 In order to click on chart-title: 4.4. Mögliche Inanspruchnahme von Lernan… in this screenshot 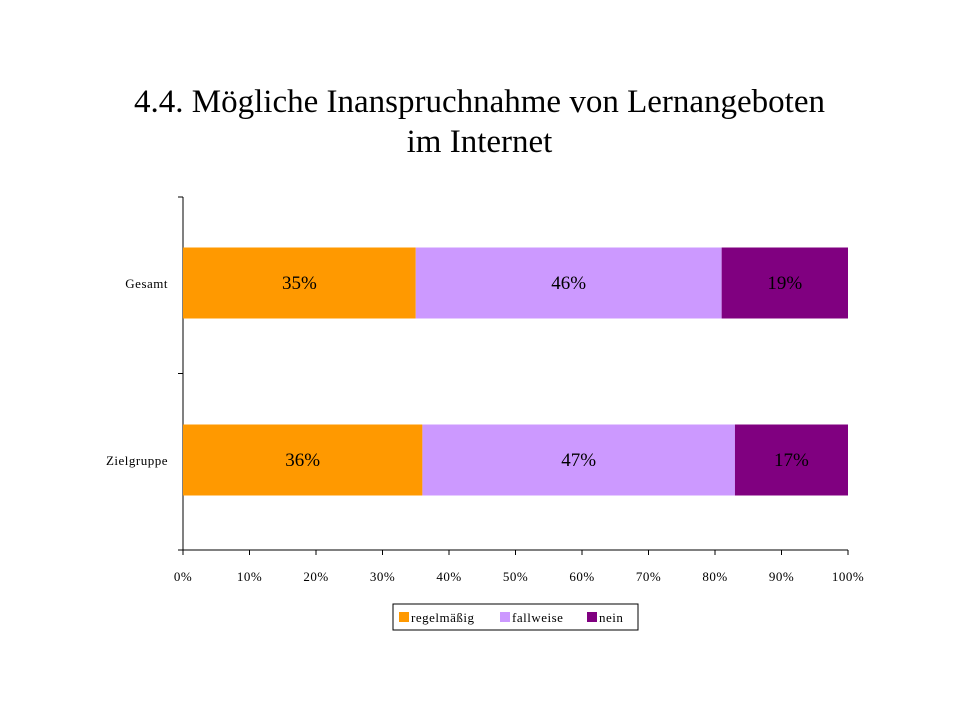, I will do `click(479, 122)`.